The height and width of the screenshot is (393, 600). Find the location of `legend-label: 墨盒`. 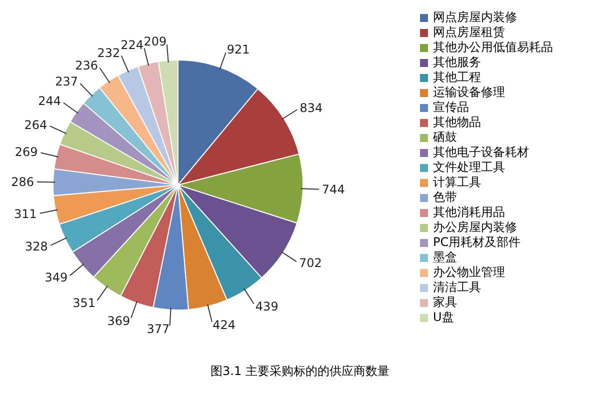

legend-label: 墨盒 is located at coordinates (445, 257).